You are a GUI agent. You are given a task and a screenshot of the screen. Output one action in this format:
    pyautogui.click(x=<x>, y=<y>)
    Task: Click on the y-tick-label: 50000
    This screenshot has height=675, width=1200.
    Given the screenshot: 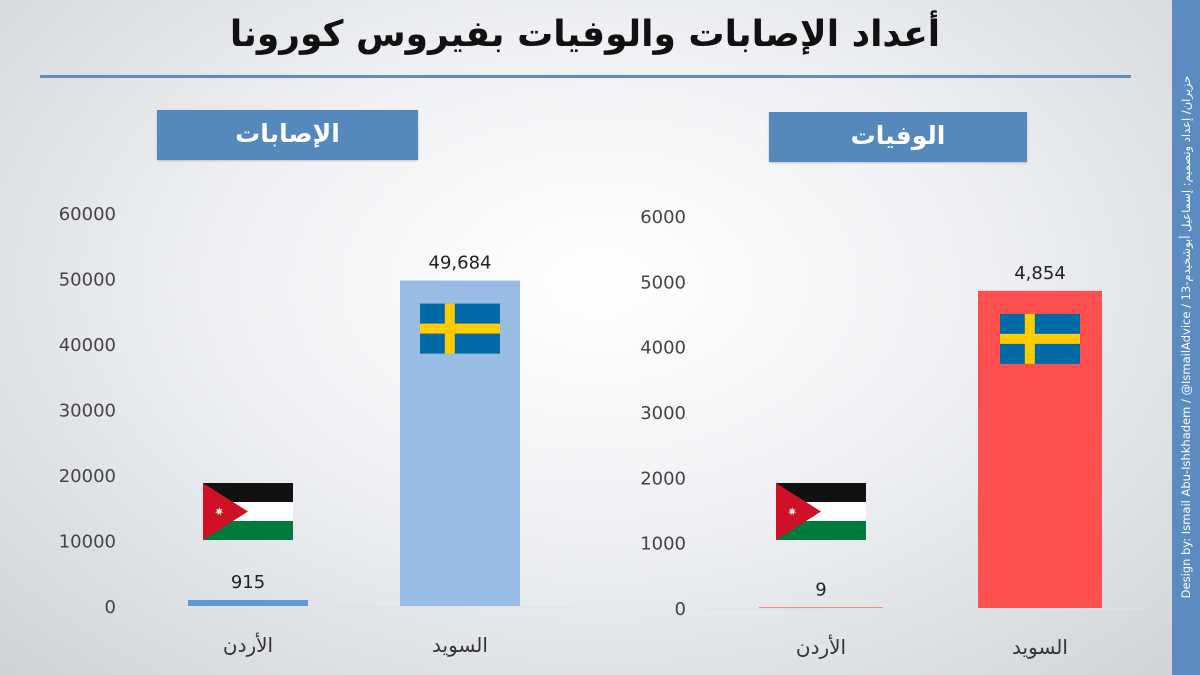 What is the action you would take?
    pyautogui.click(x=87, y=280)
    